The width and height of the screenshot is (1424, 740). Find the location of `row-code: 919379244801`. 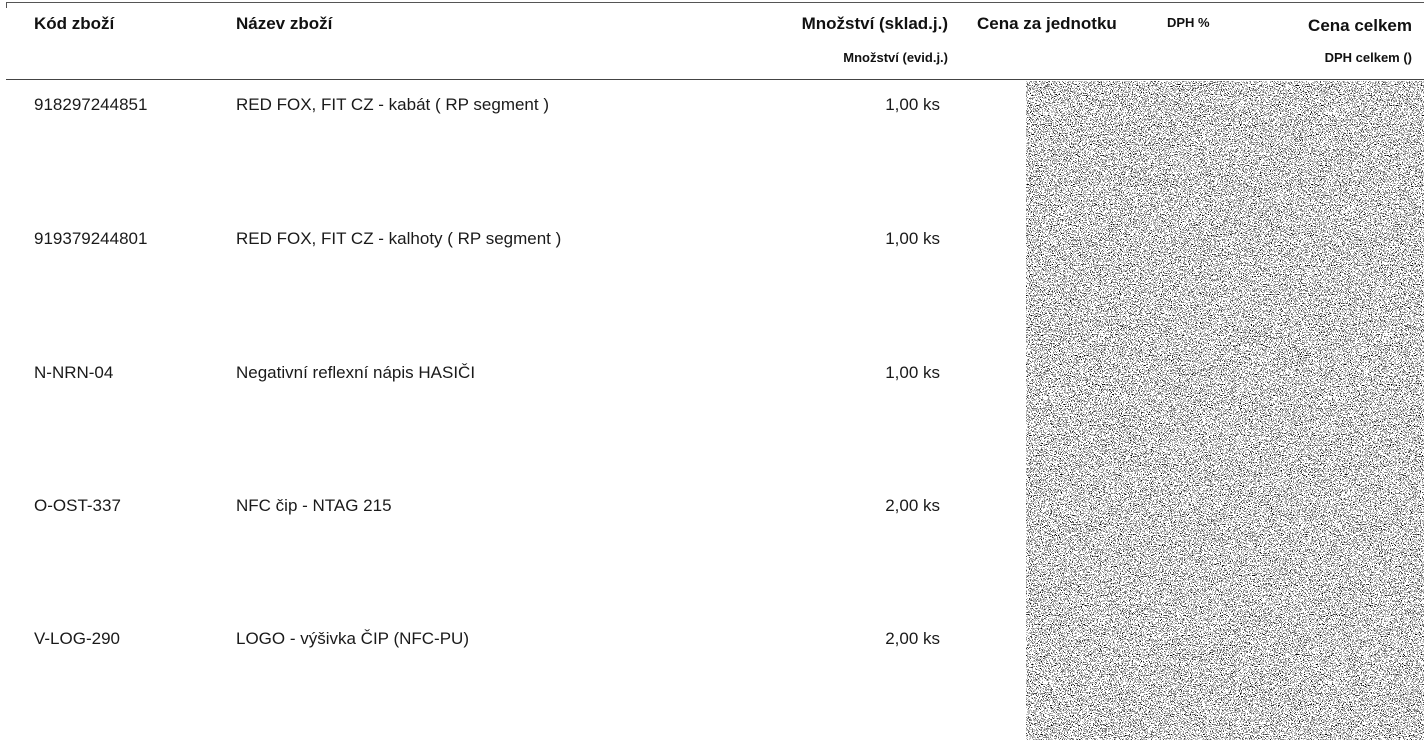

row-code: 919379244801 is located at coordinates (91, 238).